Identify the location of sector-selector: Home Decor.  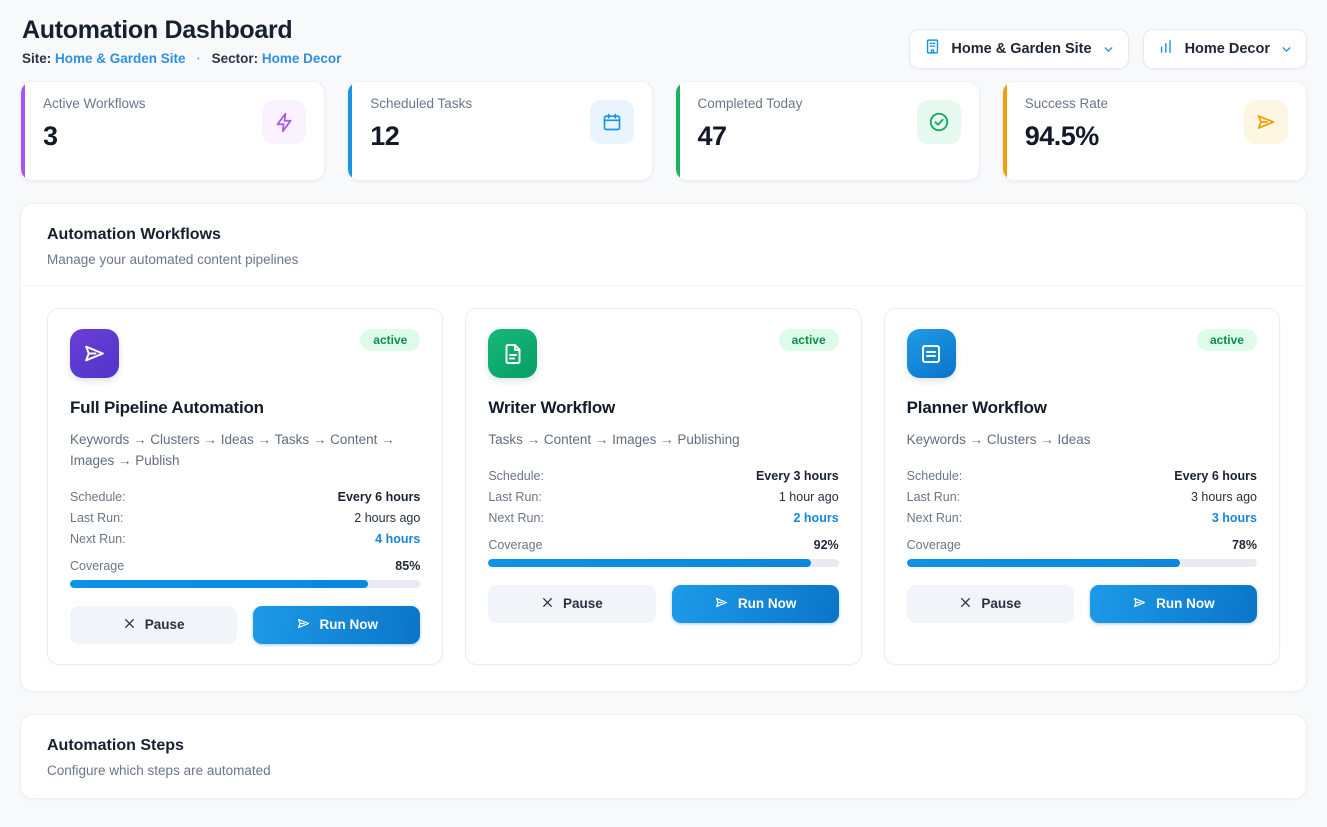
(1224, 49).